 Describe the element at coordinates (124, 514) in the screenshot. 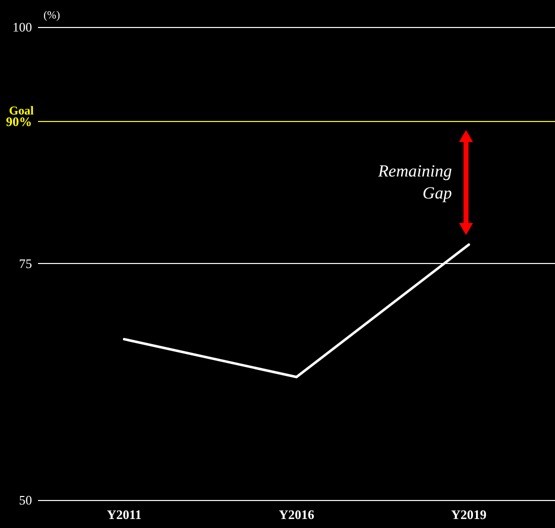

I see `x-tick-label: Y2011` at that location.